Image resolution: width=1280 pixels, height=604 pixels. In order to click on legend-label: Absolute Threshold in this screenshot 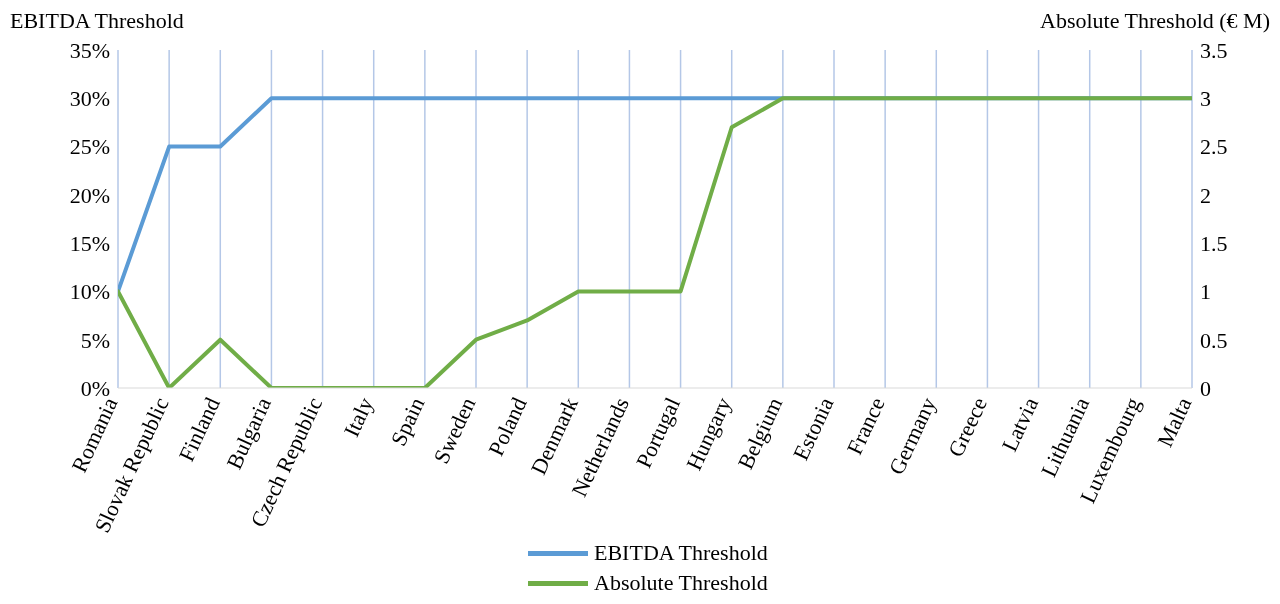, I will do `click(681, 583)`.